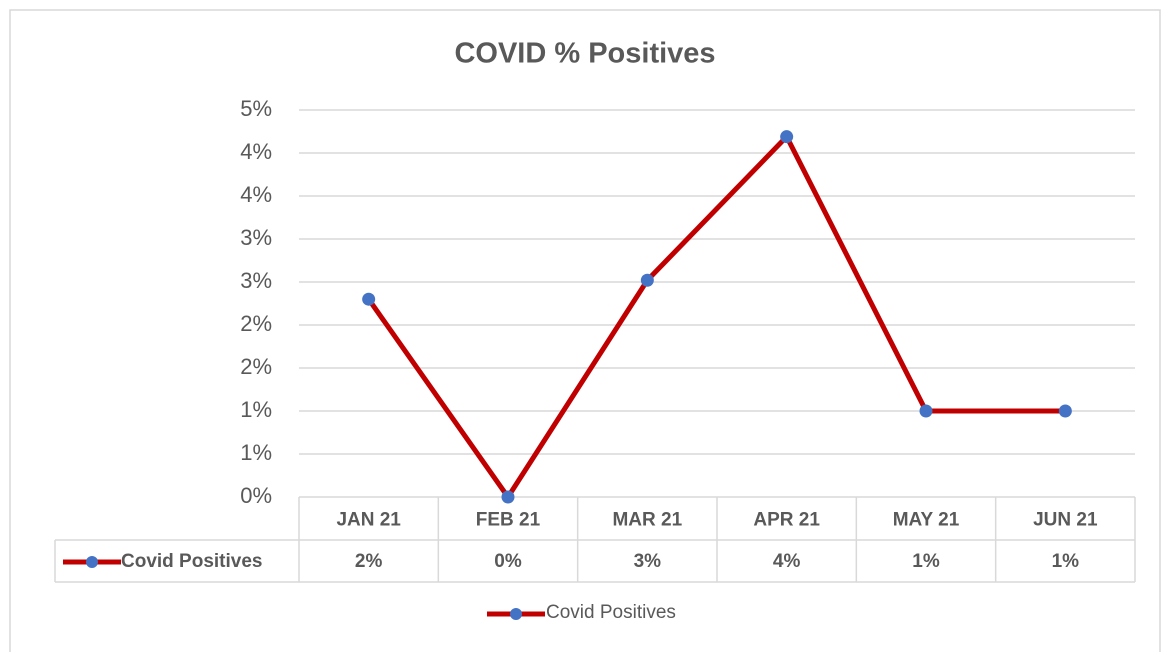 The height and width of the screenshot is (652, 1170). What do you see at coordinates (584, 54) in the screenshot?
I see `chart-title: COVID % Positives` at bounding box center [584, 54].